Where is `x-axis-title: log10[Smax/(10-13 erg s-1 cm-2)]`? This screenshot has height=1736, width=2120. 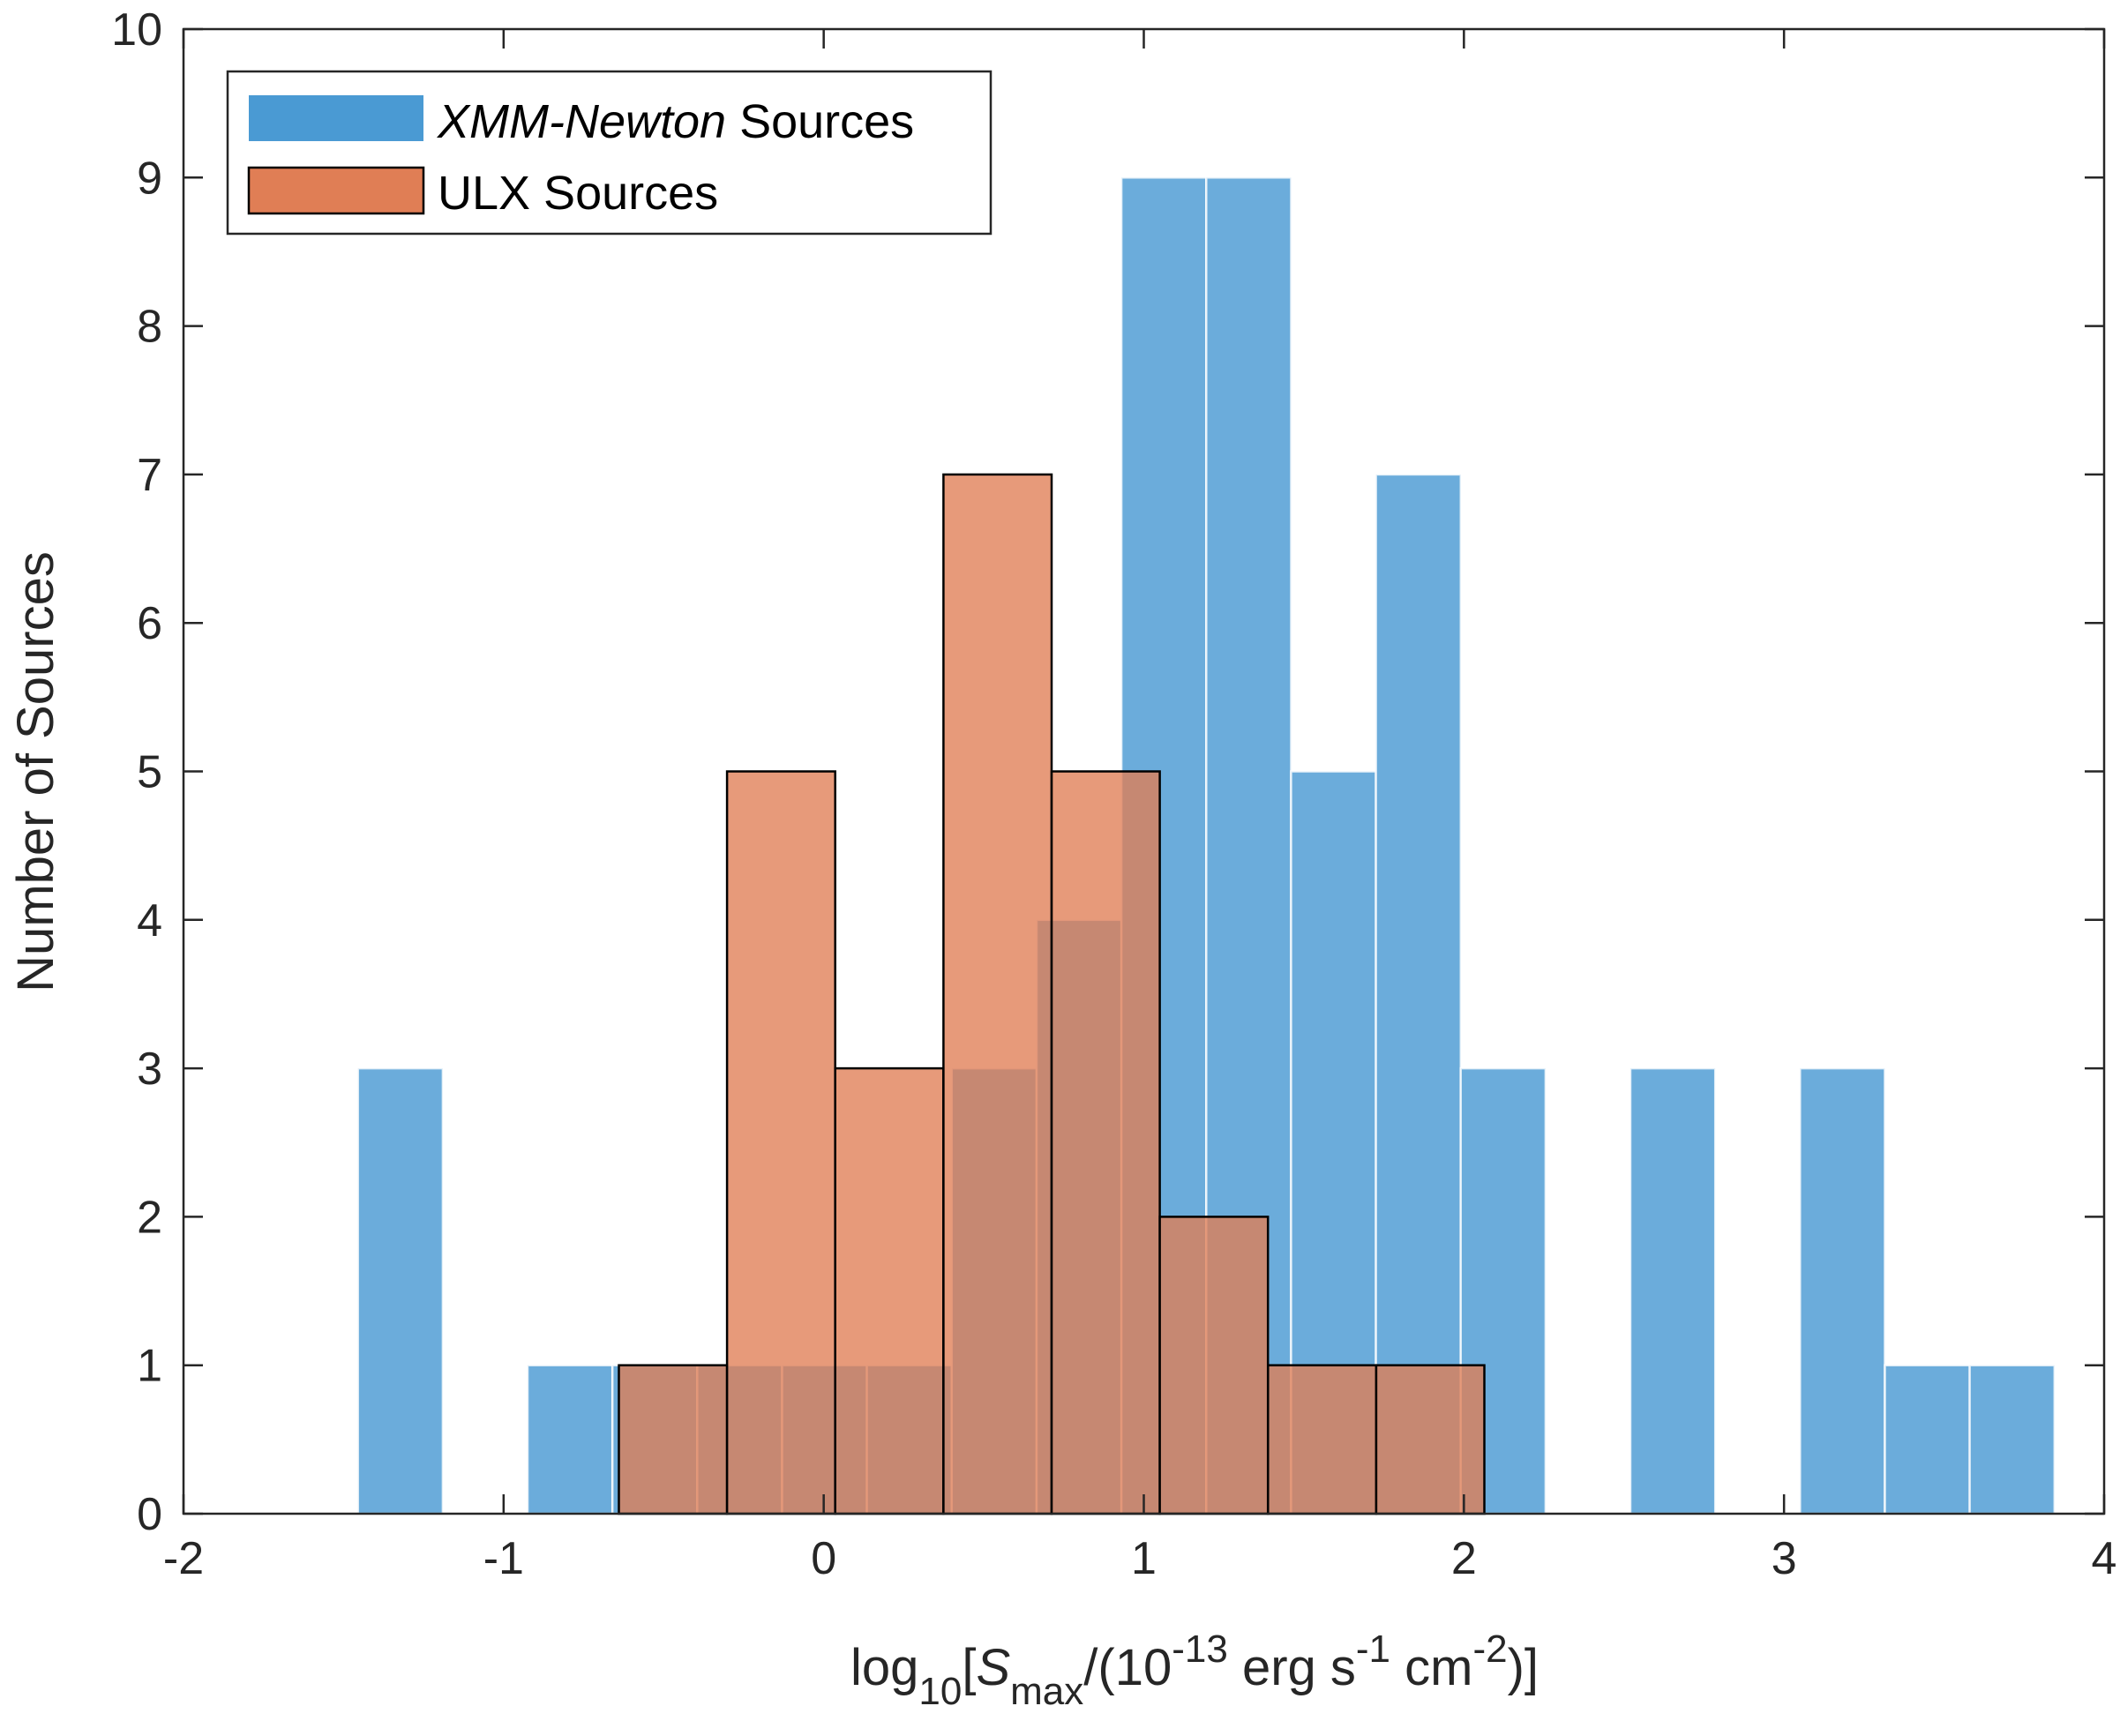
x-axis-title: log10[Smax/(10-13 erg s-1 cm-2)] is located at coordinates (1194, 1670).